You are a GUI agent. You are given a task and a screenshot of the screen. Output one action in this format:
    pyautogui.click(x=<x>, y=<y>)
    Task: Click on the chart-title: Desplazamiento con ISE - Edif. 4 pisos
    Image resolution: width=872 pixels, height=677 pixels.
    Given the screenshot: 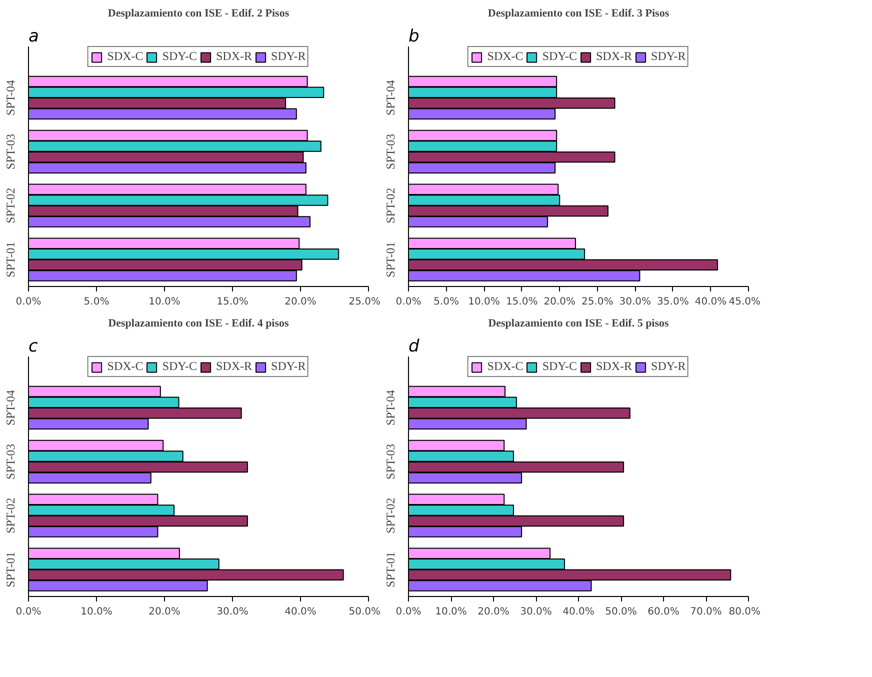 What is the action you would take?
    pyautogui.click(x=199, y=324)
    